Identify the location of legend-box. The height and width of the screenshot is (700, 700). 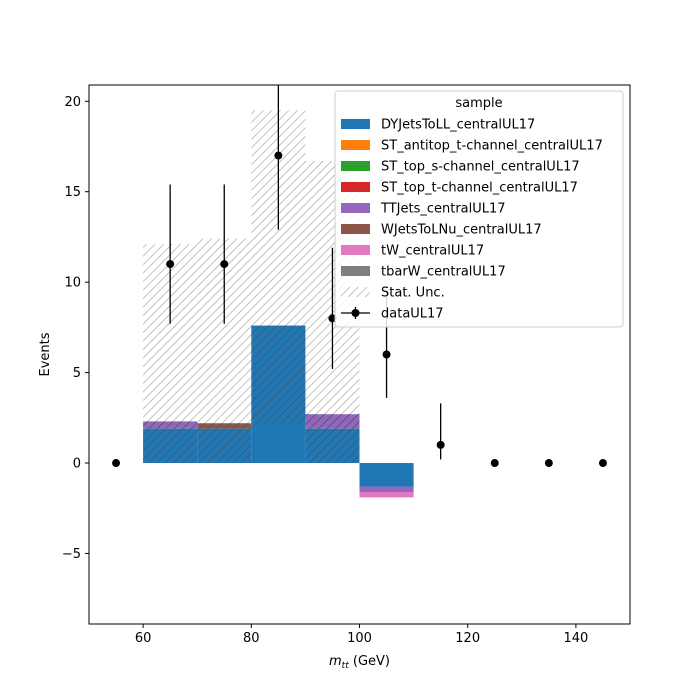
(479, 209).